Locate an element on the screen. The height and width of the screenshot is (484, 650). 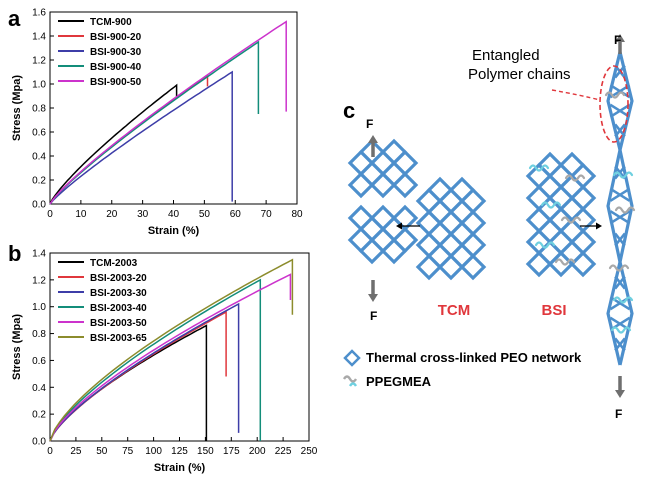
bsi-force-up-arrow-head is located at coordinates (620, 38).